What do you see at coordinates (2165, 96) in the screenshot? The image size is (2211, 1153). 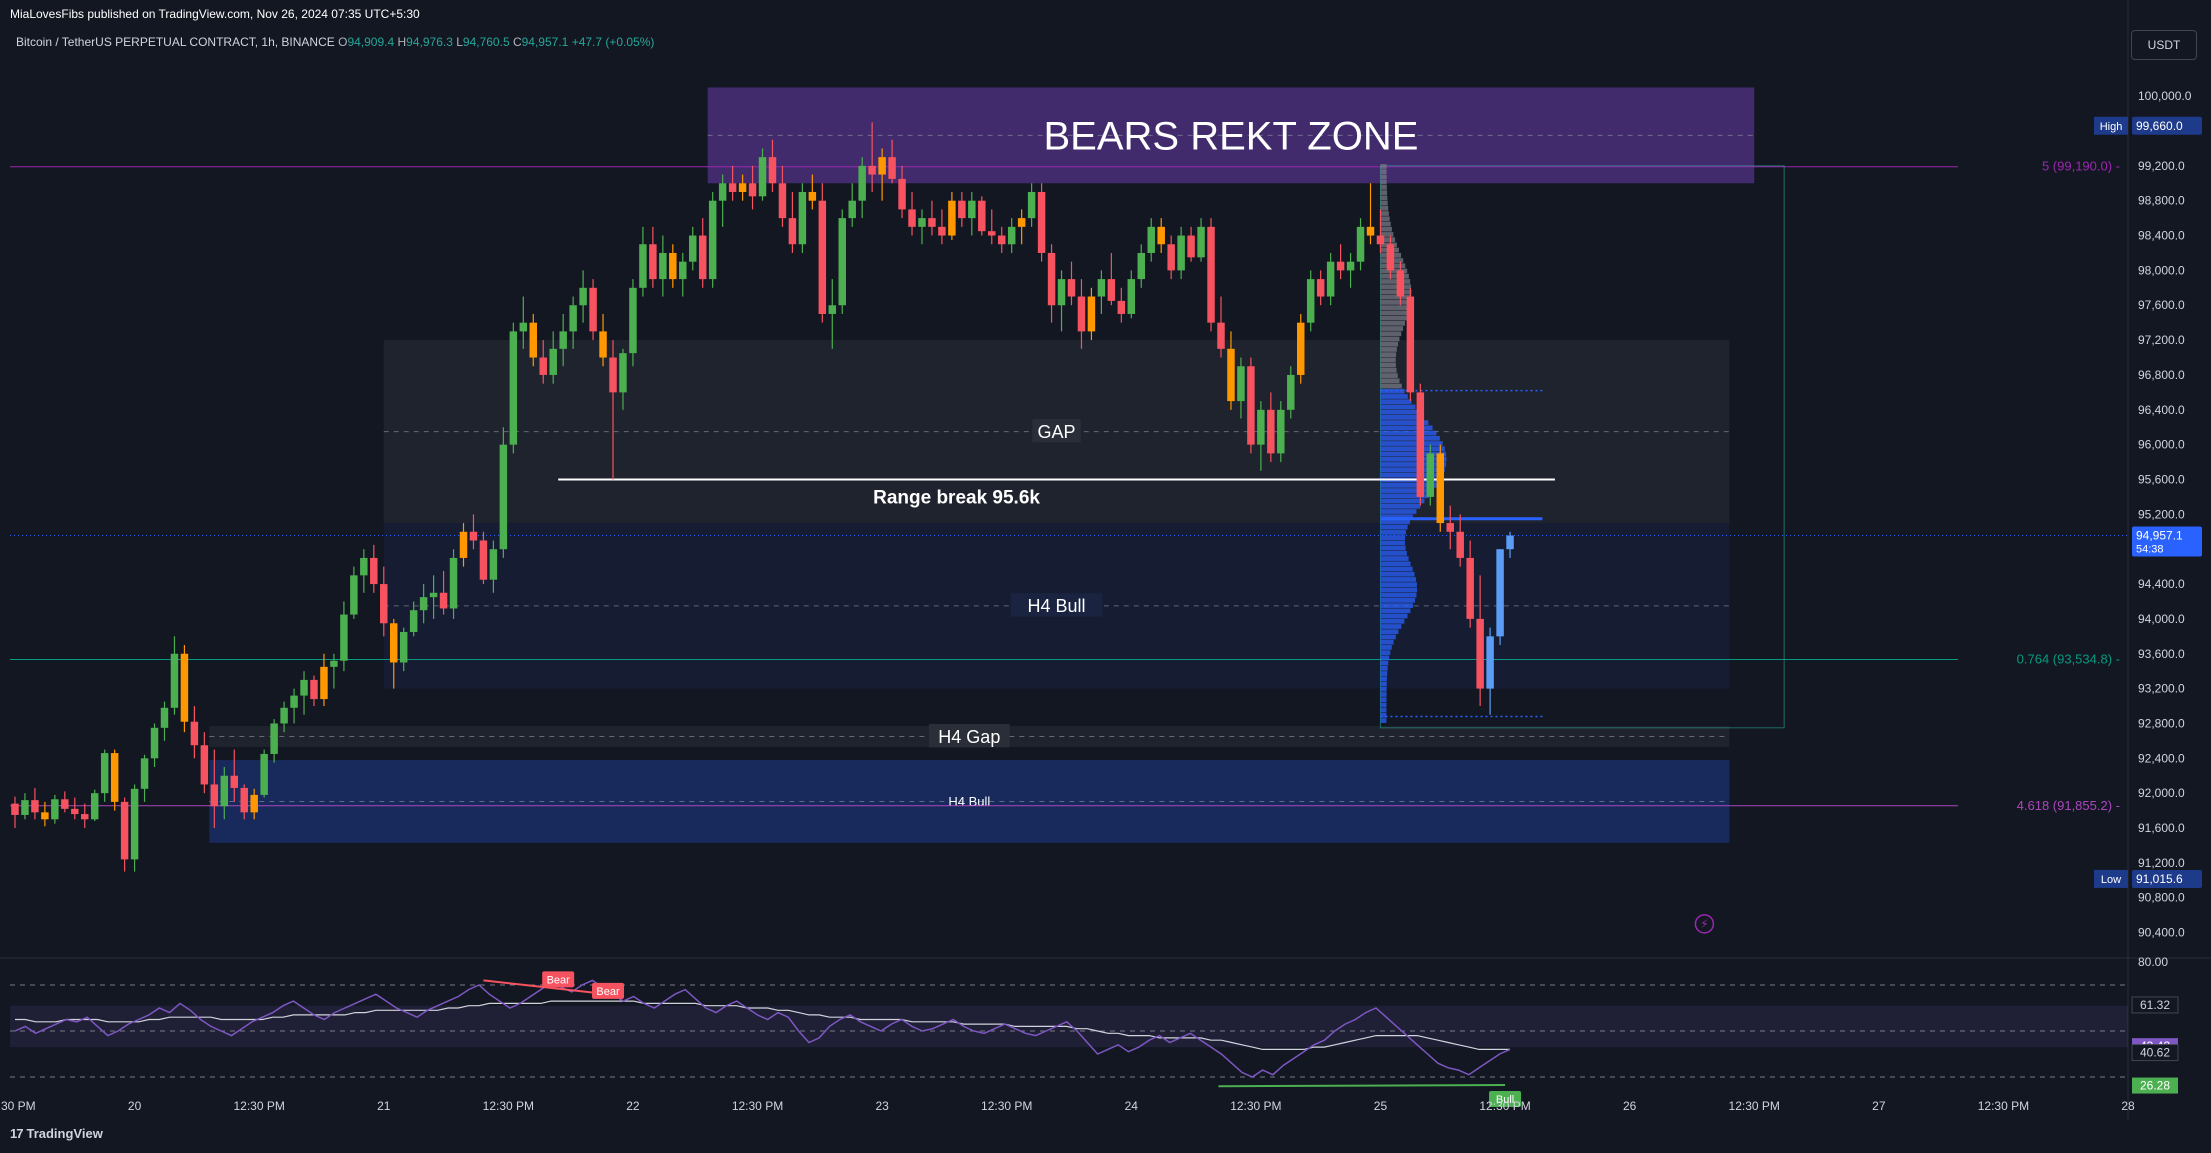 I see `price-tick-label: 100,000.0` at bounding box center [2165, 96].